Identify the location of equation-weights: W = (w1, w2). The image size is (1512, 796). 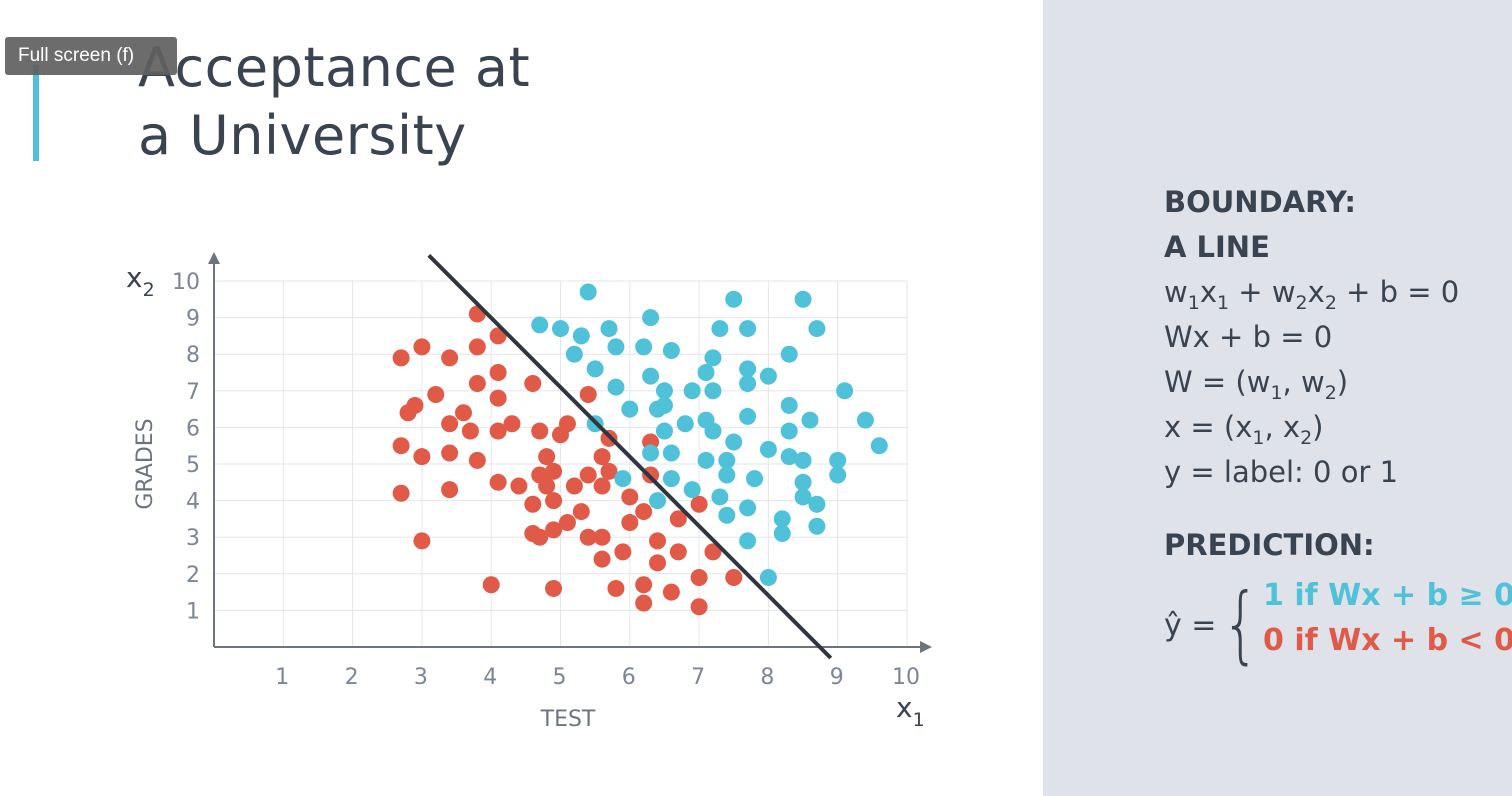
(1334, 382).